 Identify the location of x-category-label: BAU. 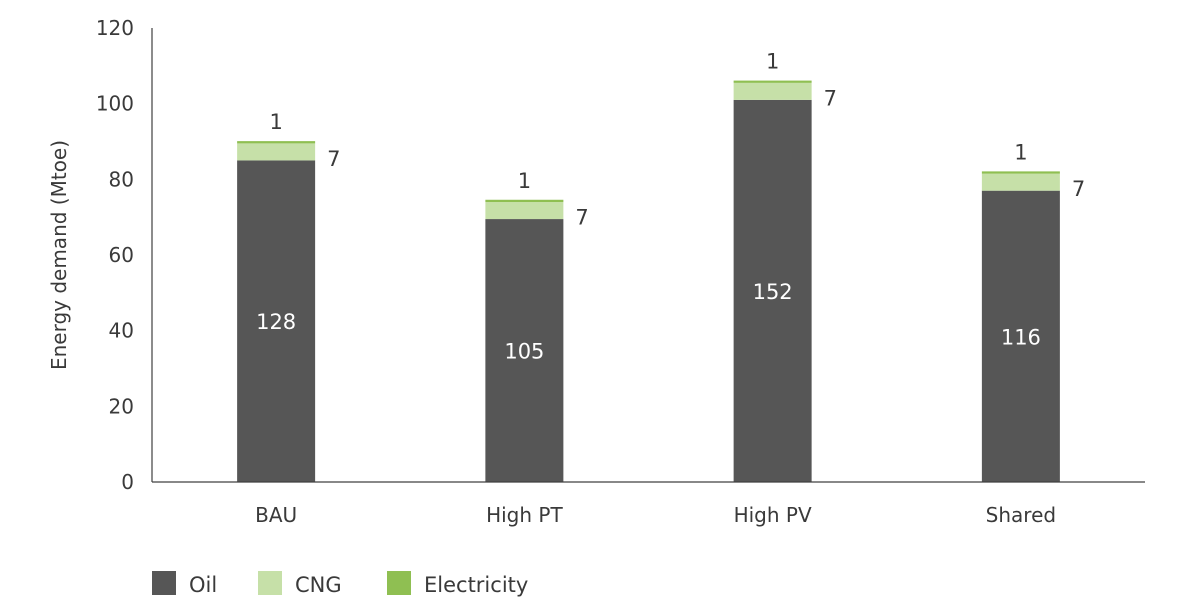
(276, 515).